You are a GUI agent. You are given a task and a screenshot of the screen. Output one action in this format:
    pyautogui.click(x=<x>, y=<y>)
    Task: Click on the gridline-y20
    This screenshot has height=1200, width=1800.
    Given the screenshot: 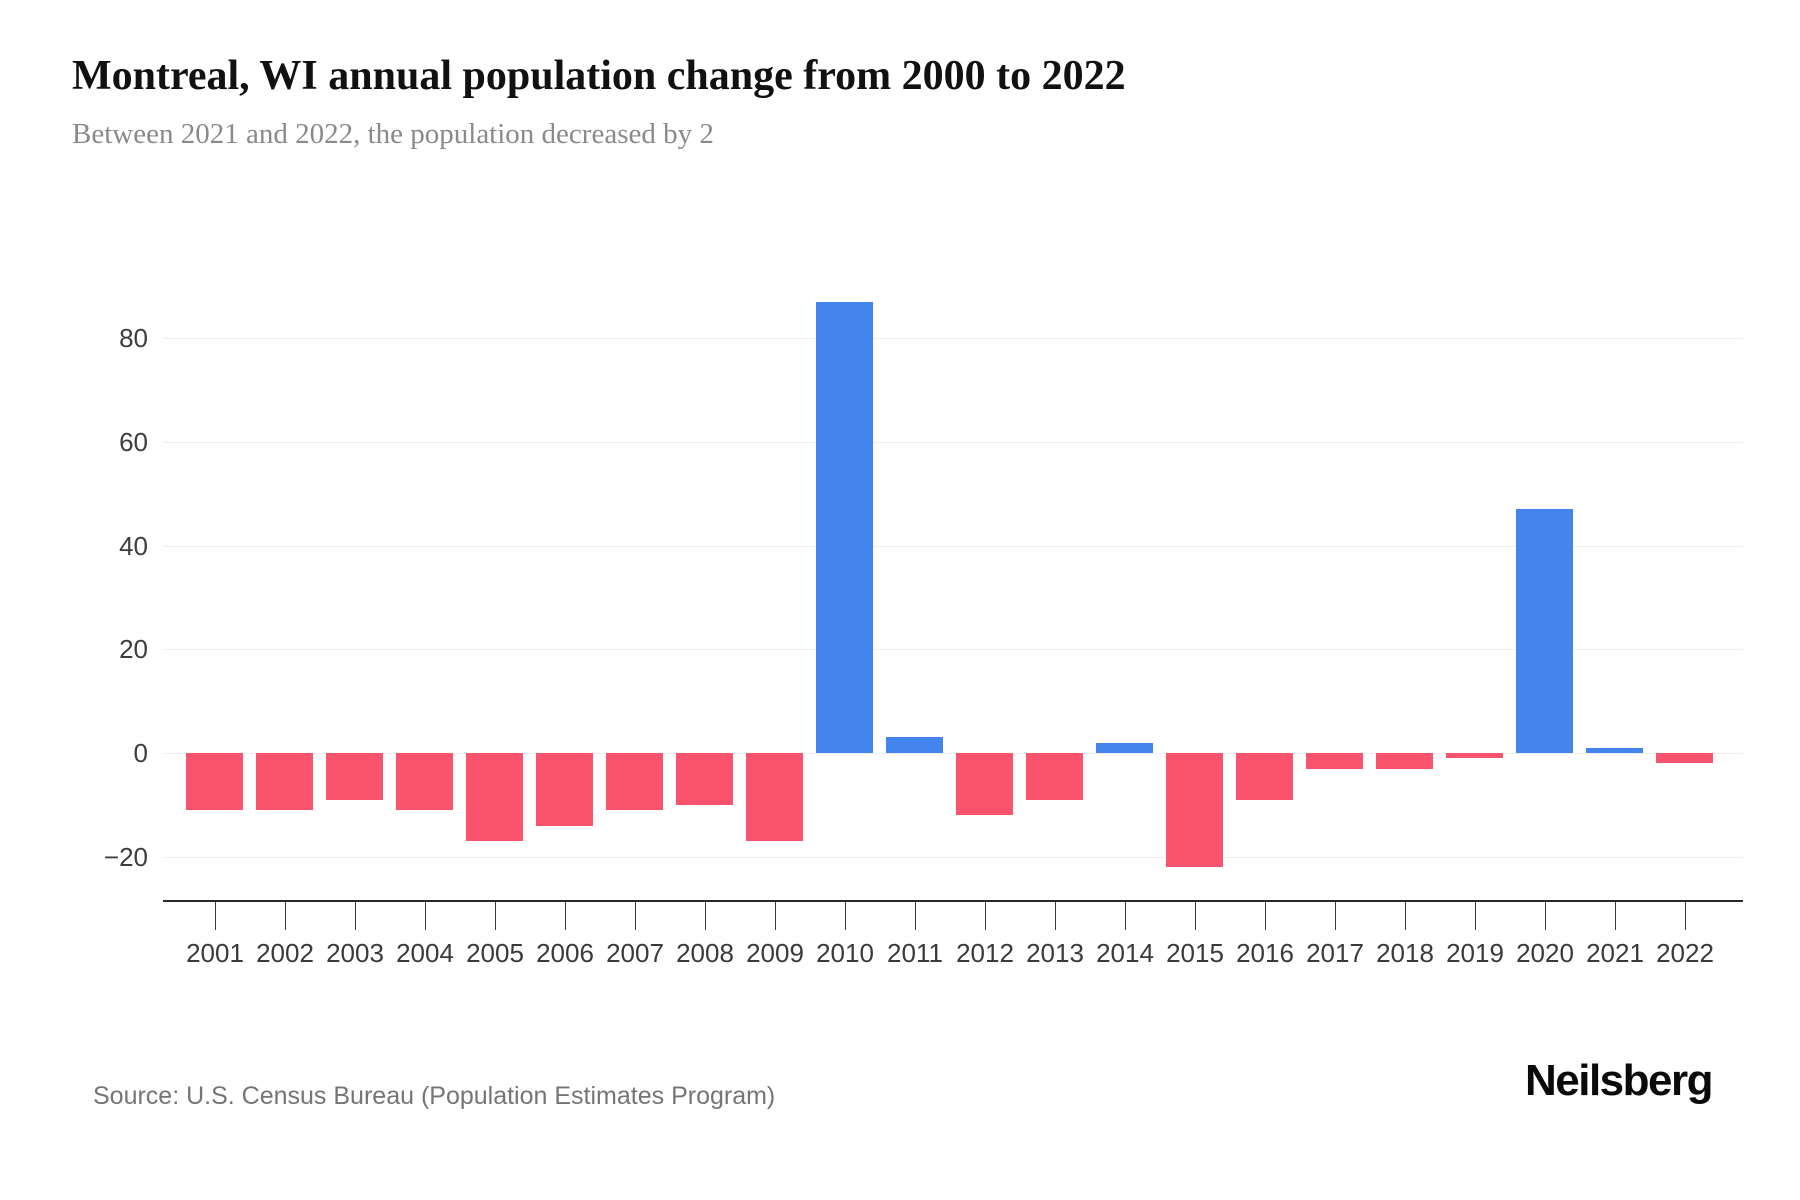 What is the action you would take?
    pyautogui.click(x=953, y=649)
    